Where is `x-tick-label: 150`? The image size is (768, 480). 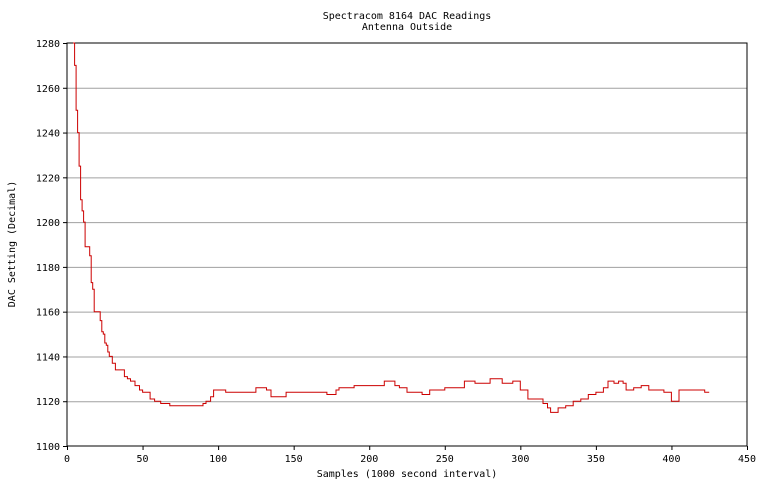 x-tick-label: 150 is located at coordinates (294, 459).